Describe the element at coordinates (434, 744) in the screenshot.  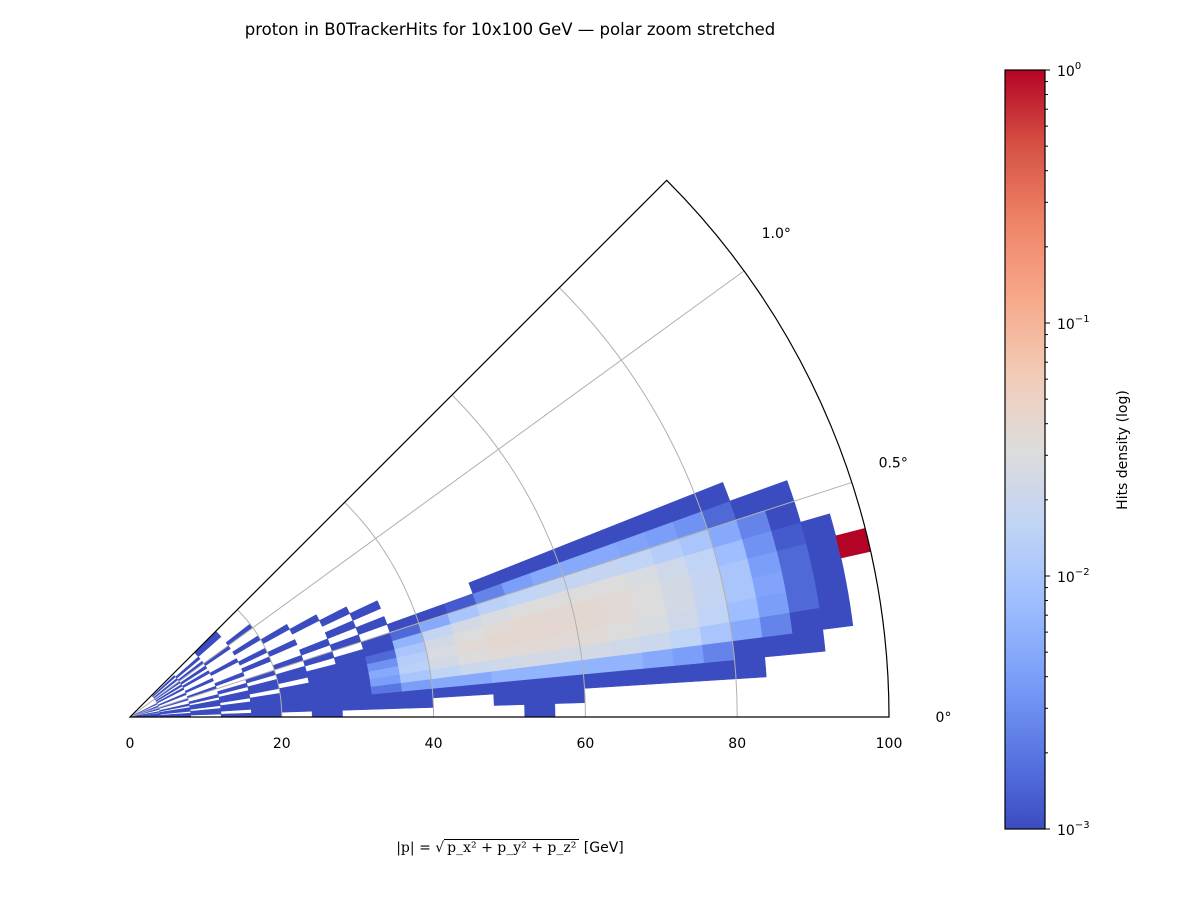
I see `r-tick-label: 40` at that location.